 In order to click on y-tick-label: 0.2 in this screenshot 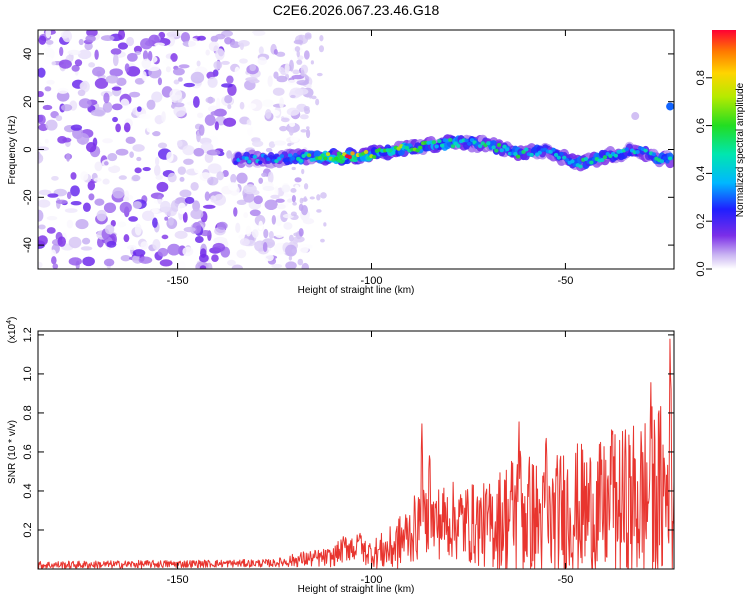, I will do `click(28, 529)`.